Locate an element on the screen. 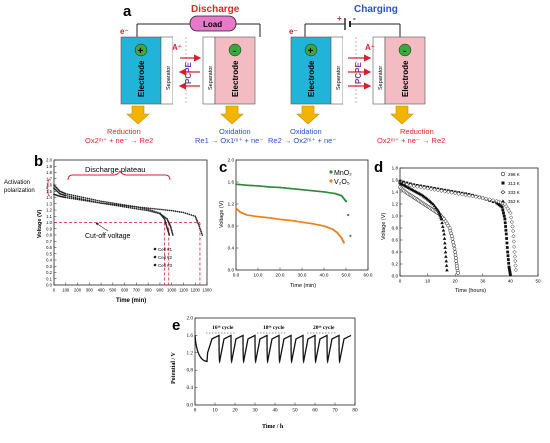  y-tick-label: 1.1 is located at coordinates (49, 216).